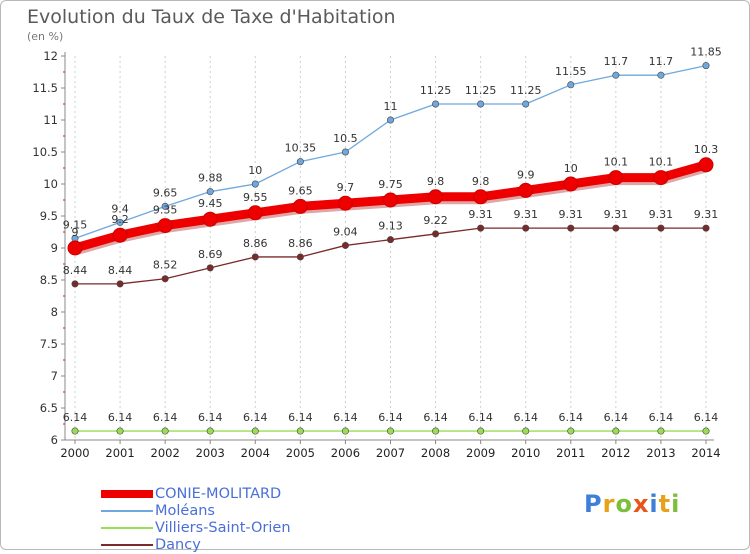 The height and width of the screenshot is (554, 750). Describe the element at coordinates (45, 152) in the screenshot. I see `y-tick-label: 10.5` at that location.